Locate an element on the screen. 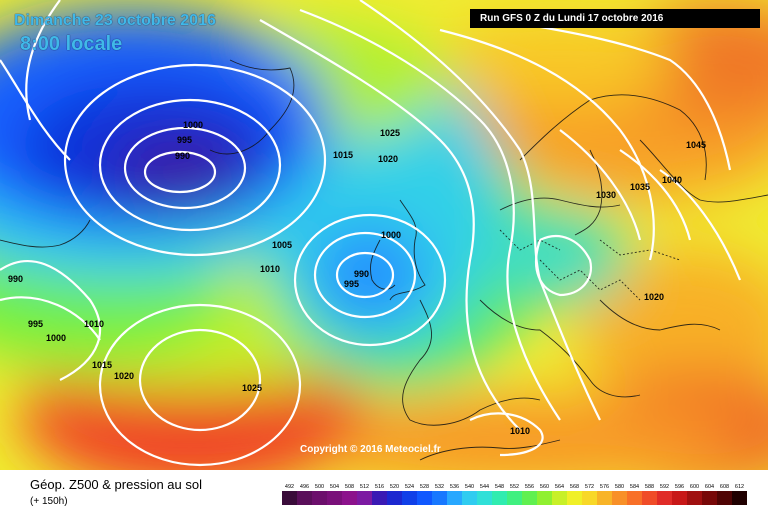 This screenshot has height=512, width=768. scale-tick-label: 504 is located at coordinates (334, 487).